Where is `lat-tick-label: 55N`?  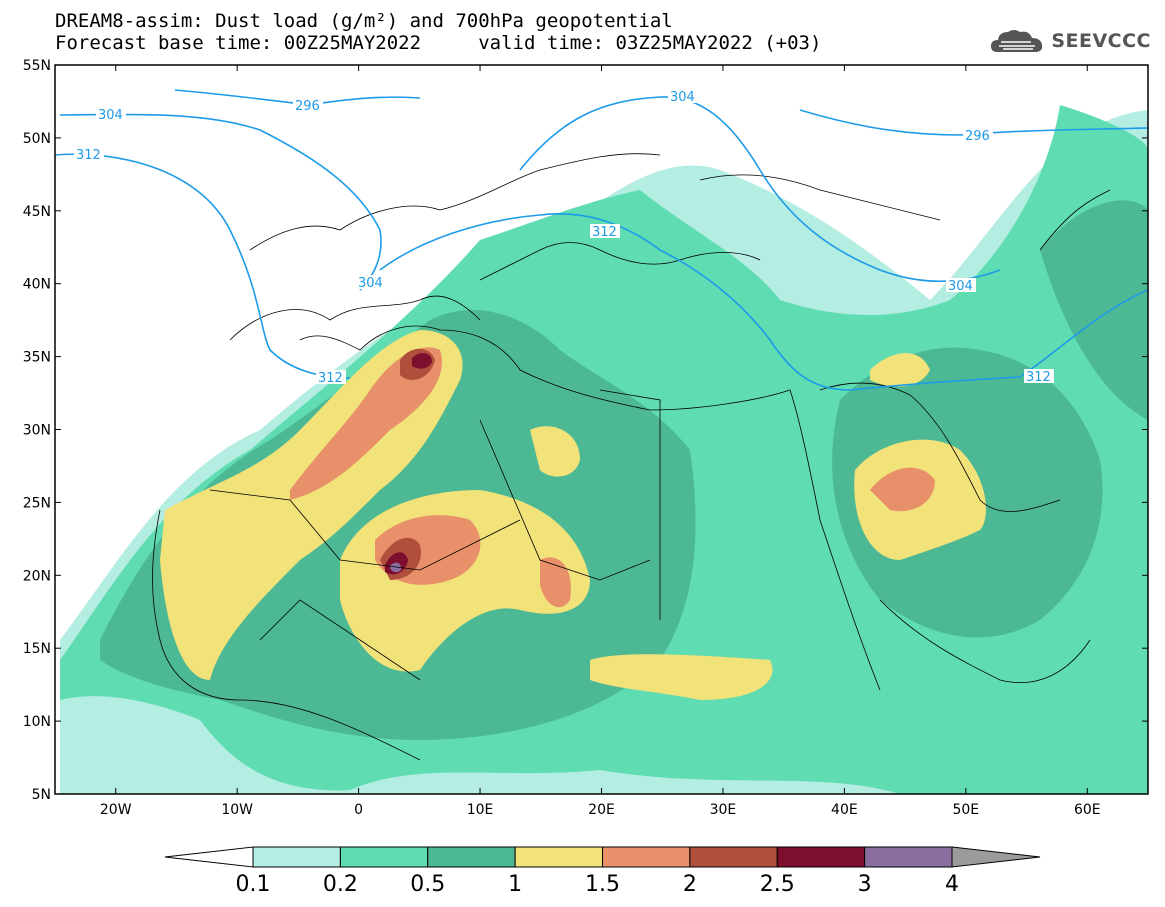
lat-tick-label: 55N is located at coordinates (37, 66).